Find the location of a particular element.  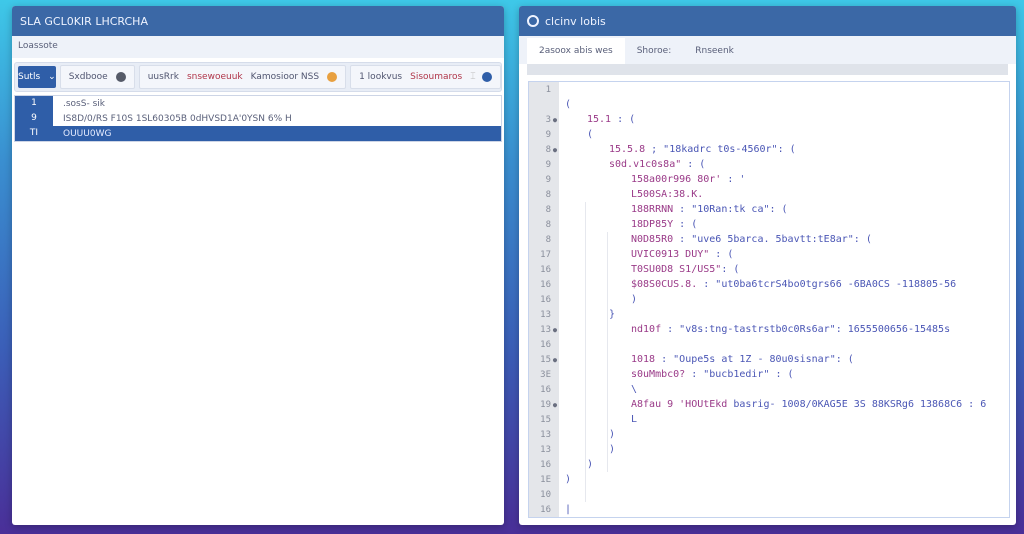

code-value: : "Oupe5s at 1Z - 80u0sisnar": ( is located at coordinates (754, 359).